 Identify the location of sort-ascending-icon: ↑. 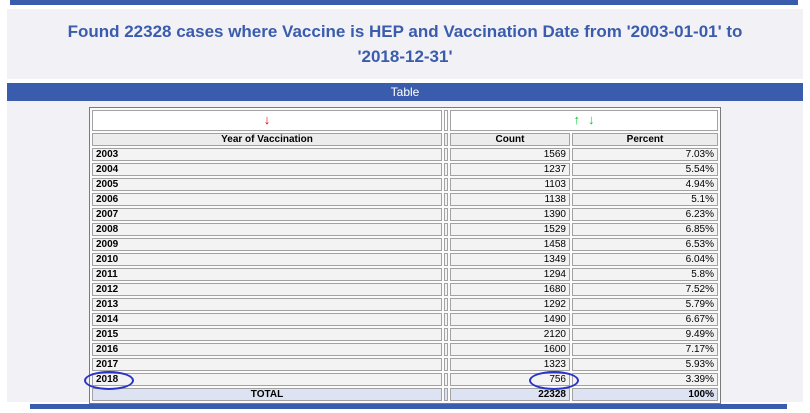
(577, 119).